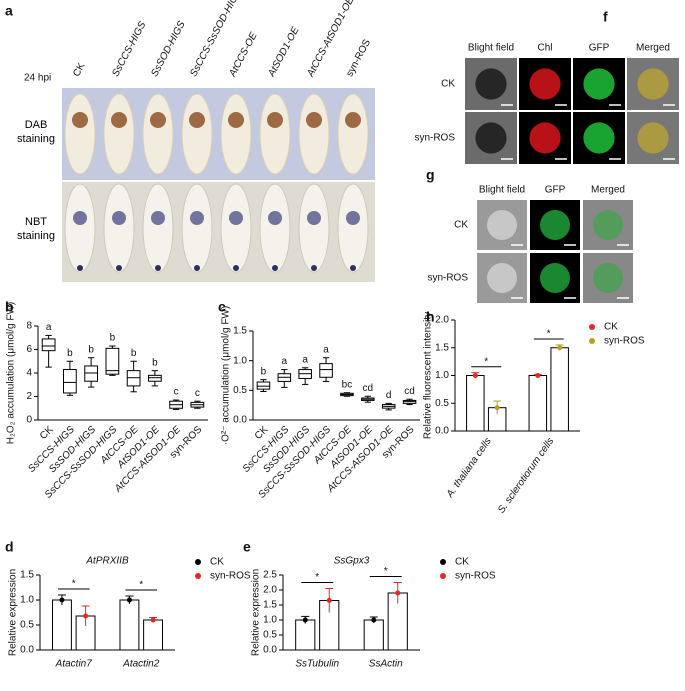 Image resolution: width=685 pixels, height=691 pixels. What do you see at coordinates (168, 48) in the screenshot?
I see `column-label: SsSOD-HIGS` at bounding box center [168, 48].